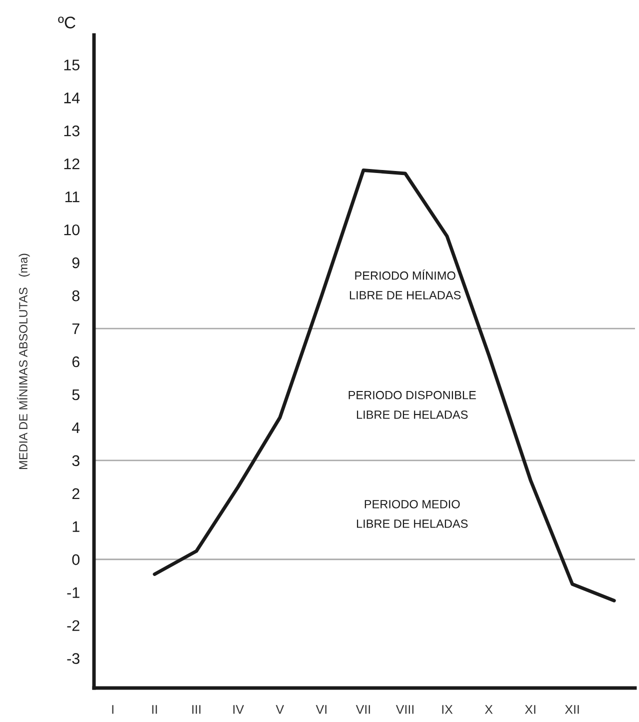 The width and height of the screenshot is (639, 722). I want to click on y-tick-label: 4, so click(76, 427).